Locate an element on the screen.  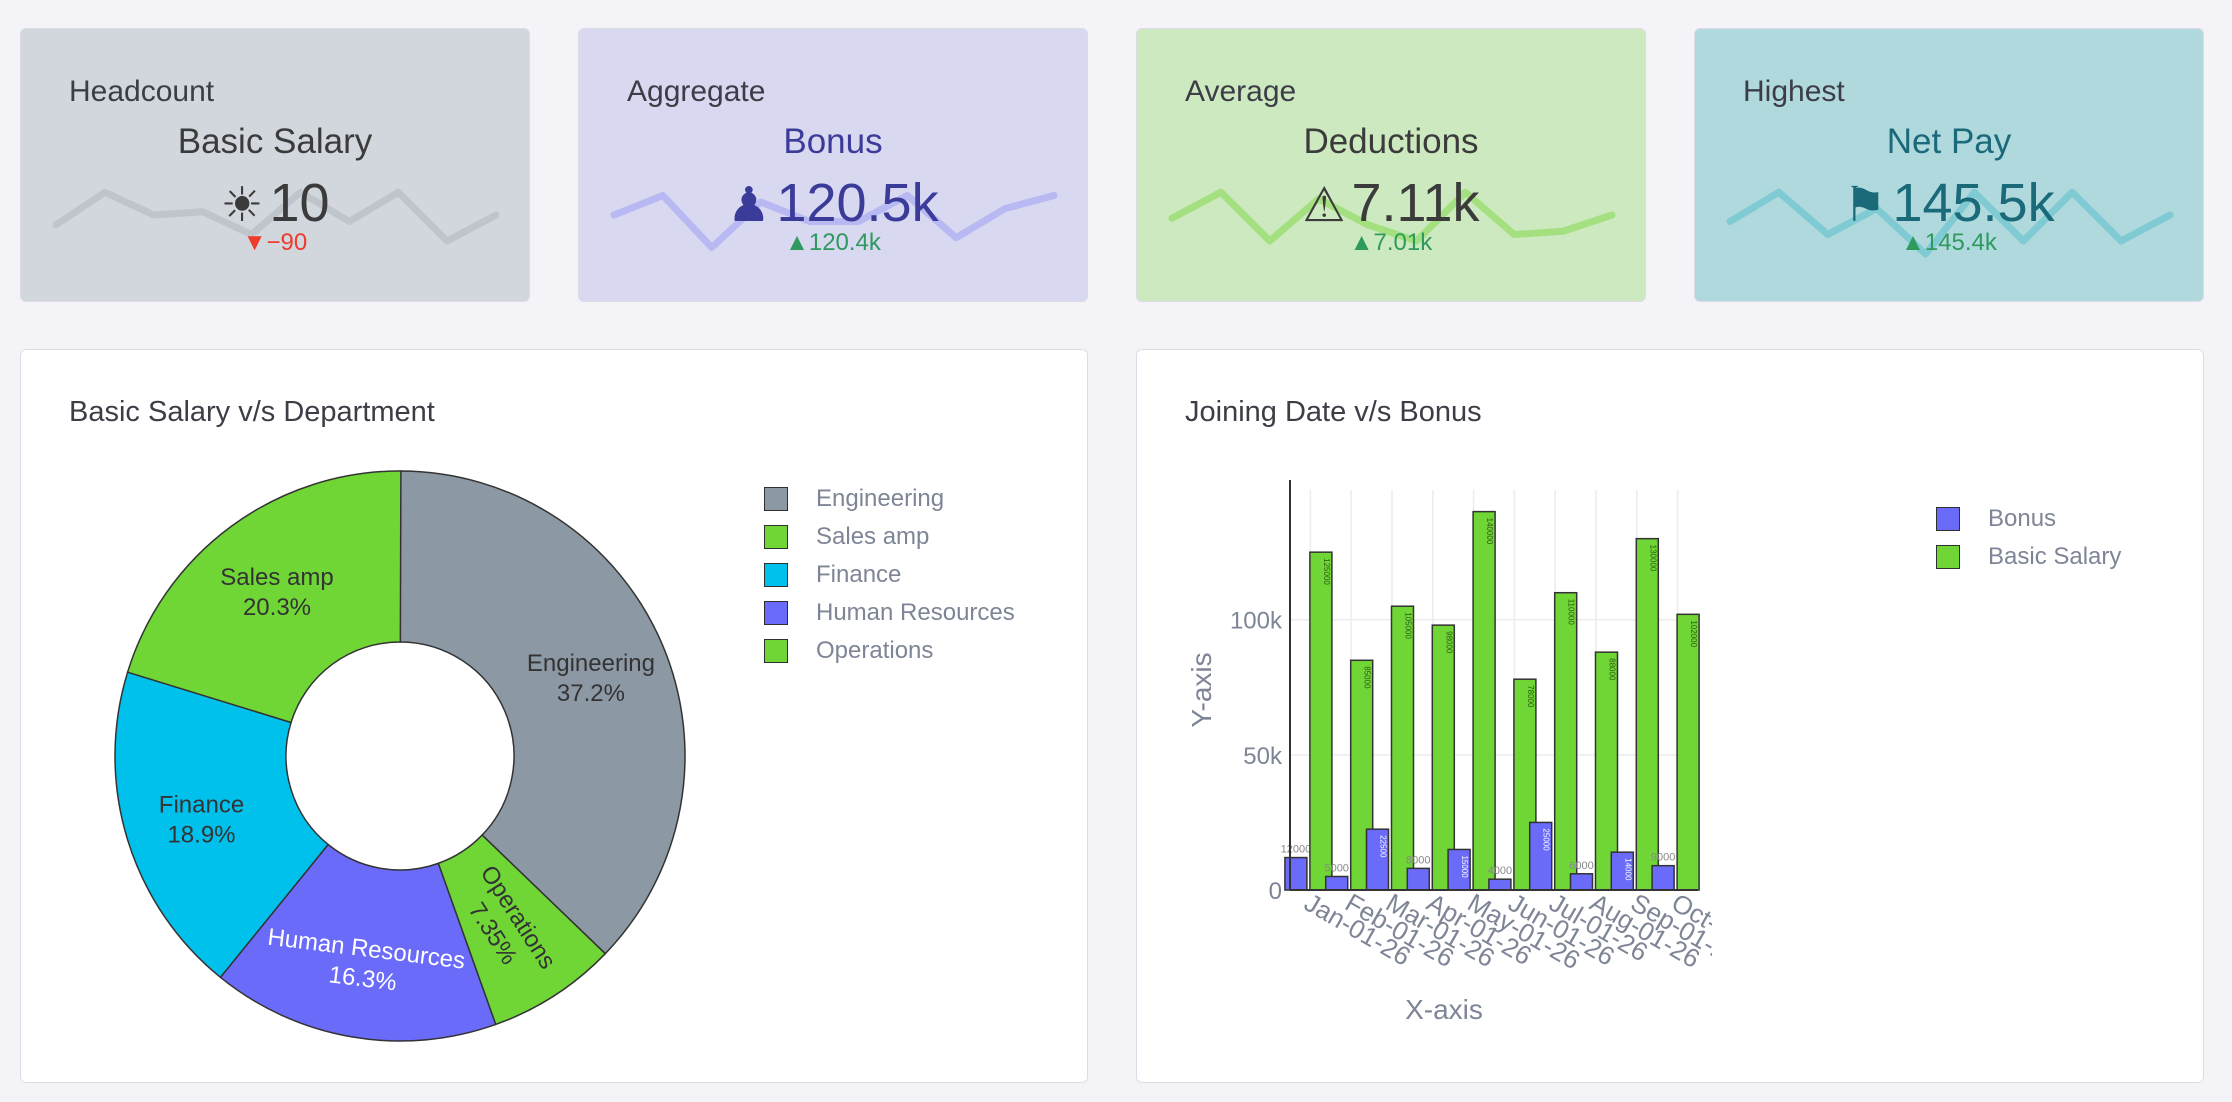
legend-label: Human Resources is located at coordinates (915, 612).